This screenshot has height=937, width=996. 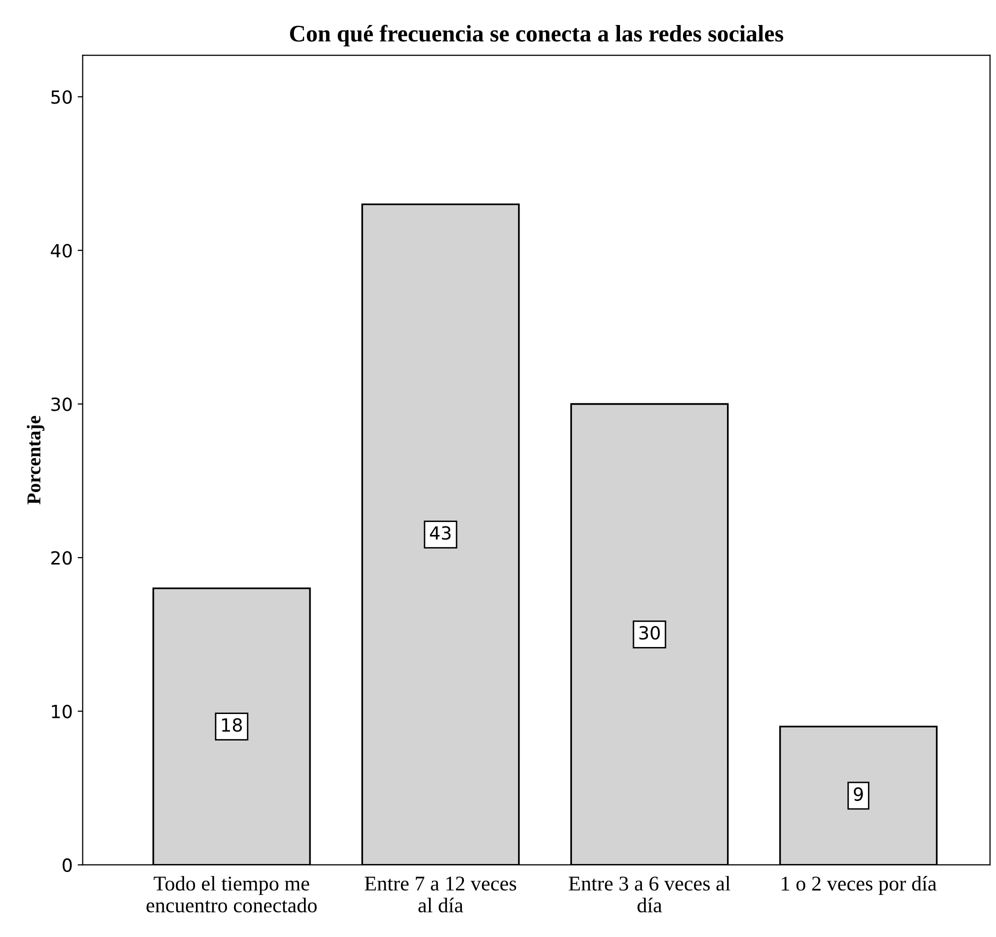 I want to click on y-tick-label: 10, so click(x=62, y=711).